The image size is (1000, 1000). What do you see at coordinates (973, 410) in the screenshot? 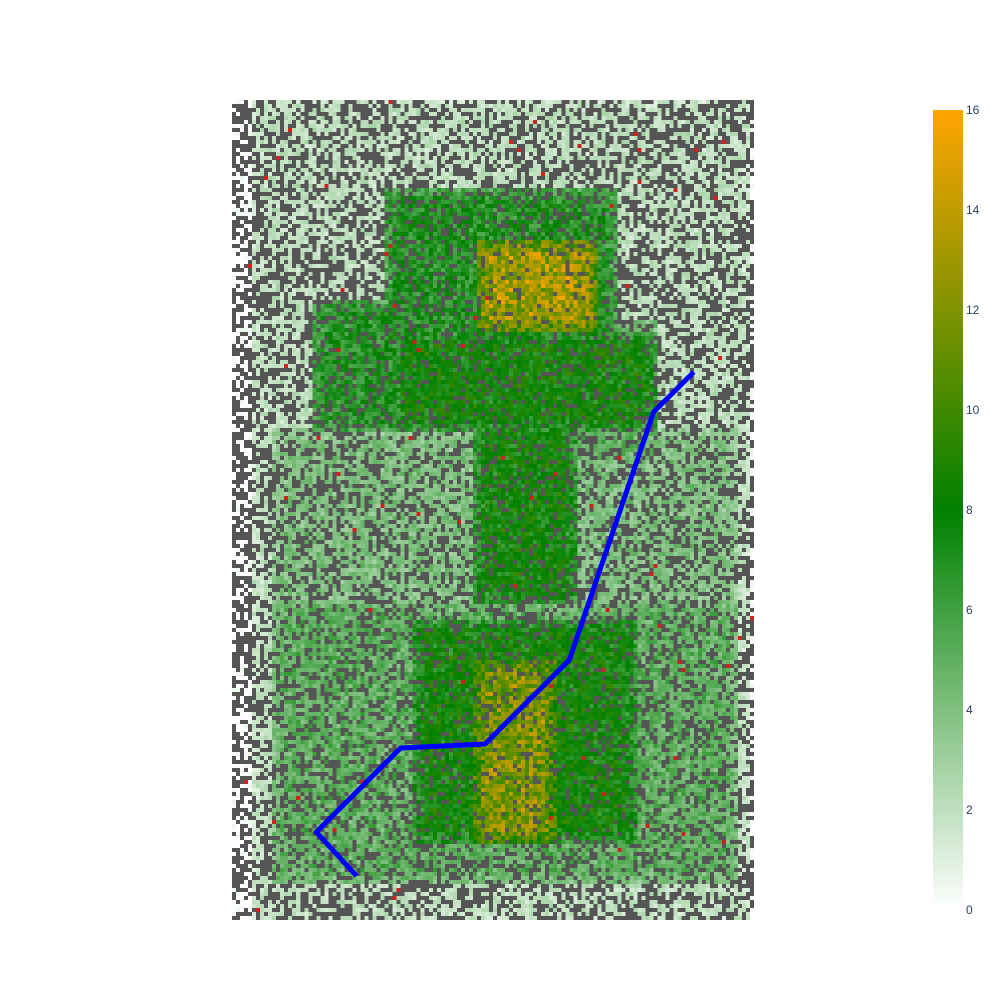
I see `colorbar-tick-label: 10` at bounding box center [973, 410].